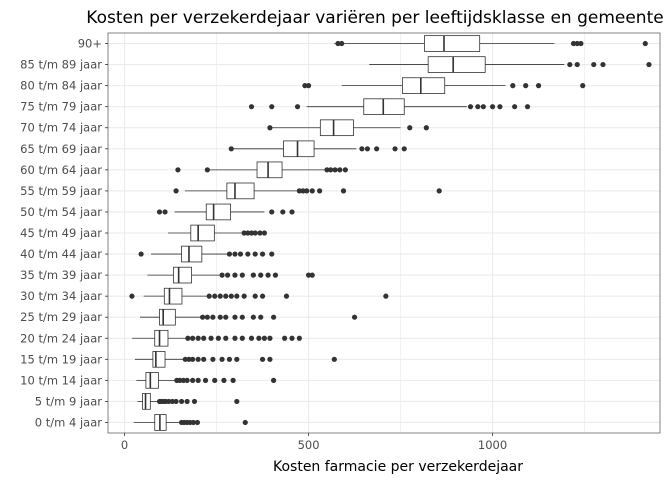 This screenshot has height=480, width=672. I want to click on y-tick-label: 5 t/m 9 jaar, so click(68, 401).